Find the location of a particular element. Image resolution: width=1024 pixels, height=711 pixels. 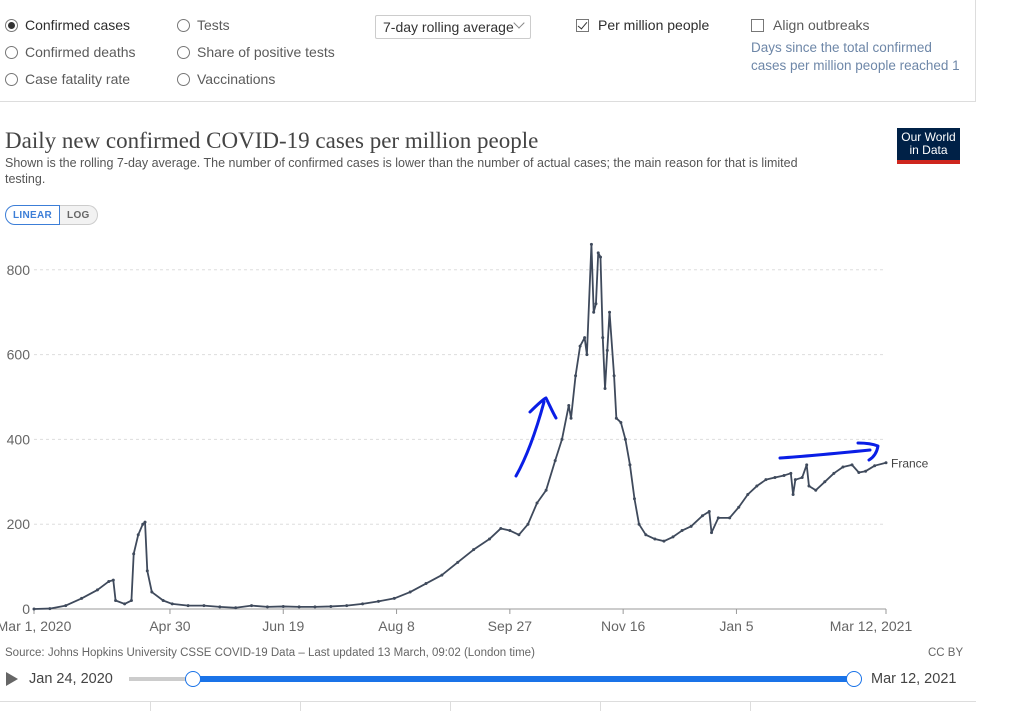

align-outbreaks-checkbox: Align outbreaks is located at coordinates (810, 25).